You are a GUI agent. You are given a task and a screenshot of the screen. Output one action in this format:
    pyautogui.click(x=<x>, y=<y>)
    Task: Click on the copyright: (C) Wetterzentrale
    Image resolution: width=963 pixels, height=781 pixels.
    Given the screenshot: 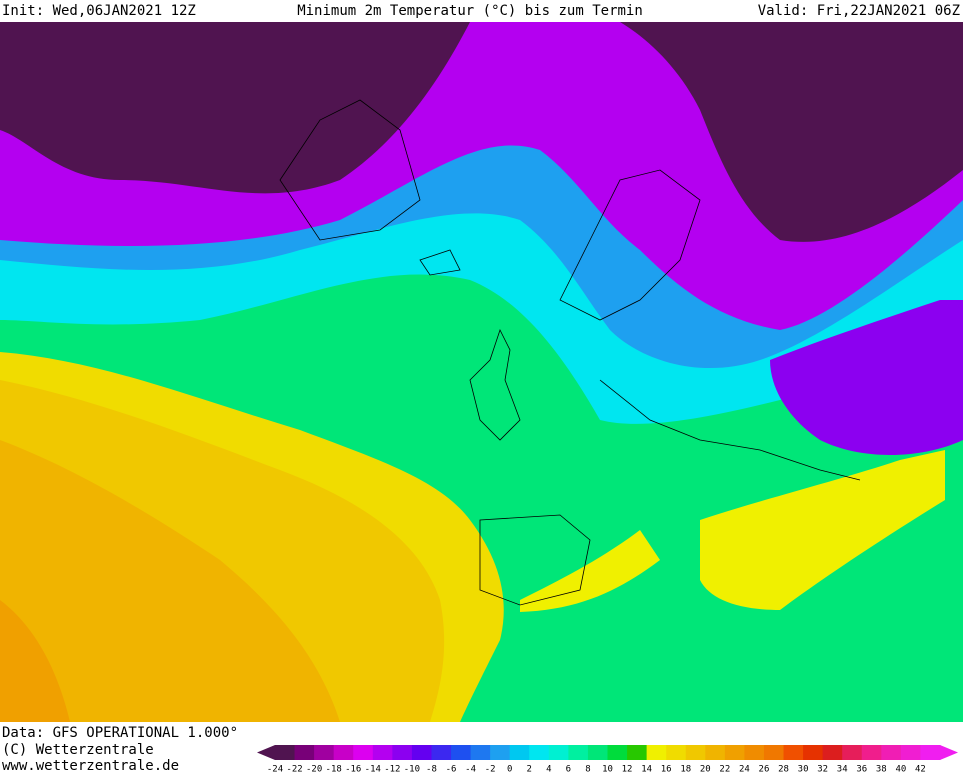 What is the action you would take?
    pyautogui.click(x=78, y=750)
    